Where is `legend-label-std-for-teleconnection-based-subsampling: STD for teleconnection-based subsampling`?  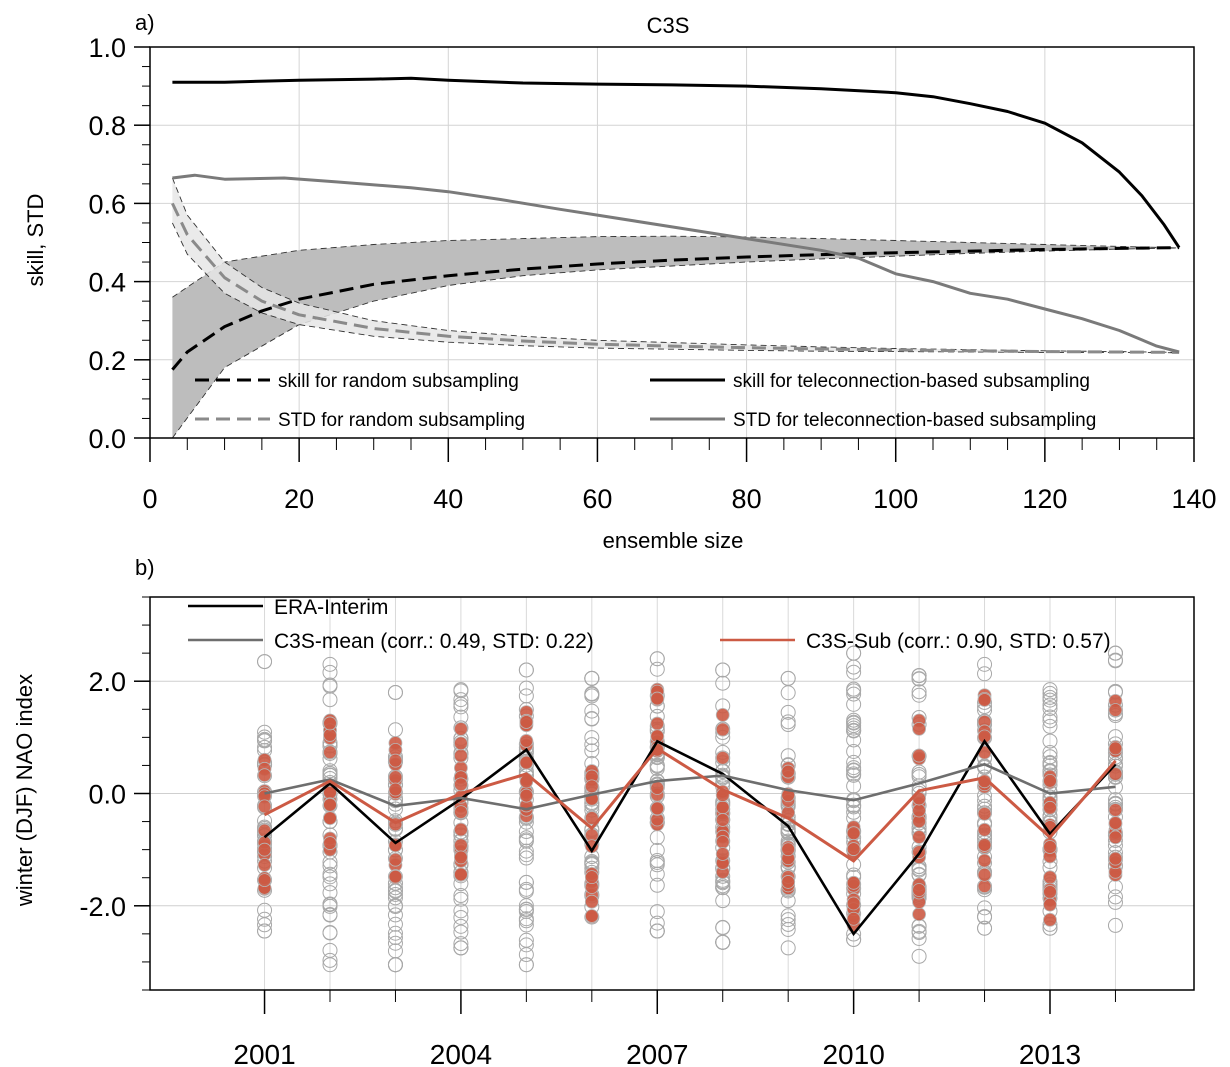
legend-label-std-for-teleconnection-based-subsampling: STD for teleconnection-based subsampling is located at coordinates (914, 420).